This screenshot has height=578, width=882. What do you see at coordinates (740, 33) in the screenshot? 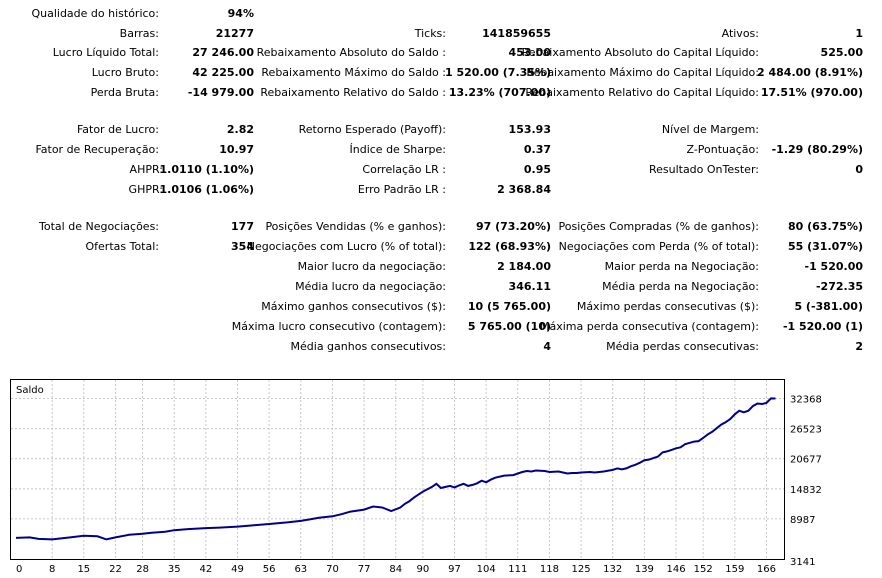
I see `label-ativos: Ativos:` at bounding box center [740, 33].